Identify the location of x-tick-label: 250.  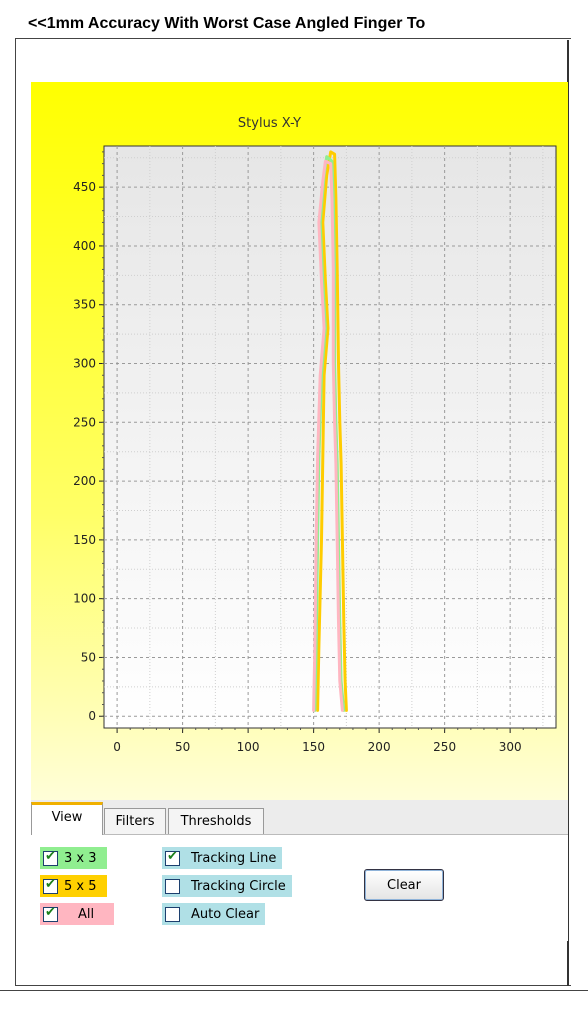
(444, 747).